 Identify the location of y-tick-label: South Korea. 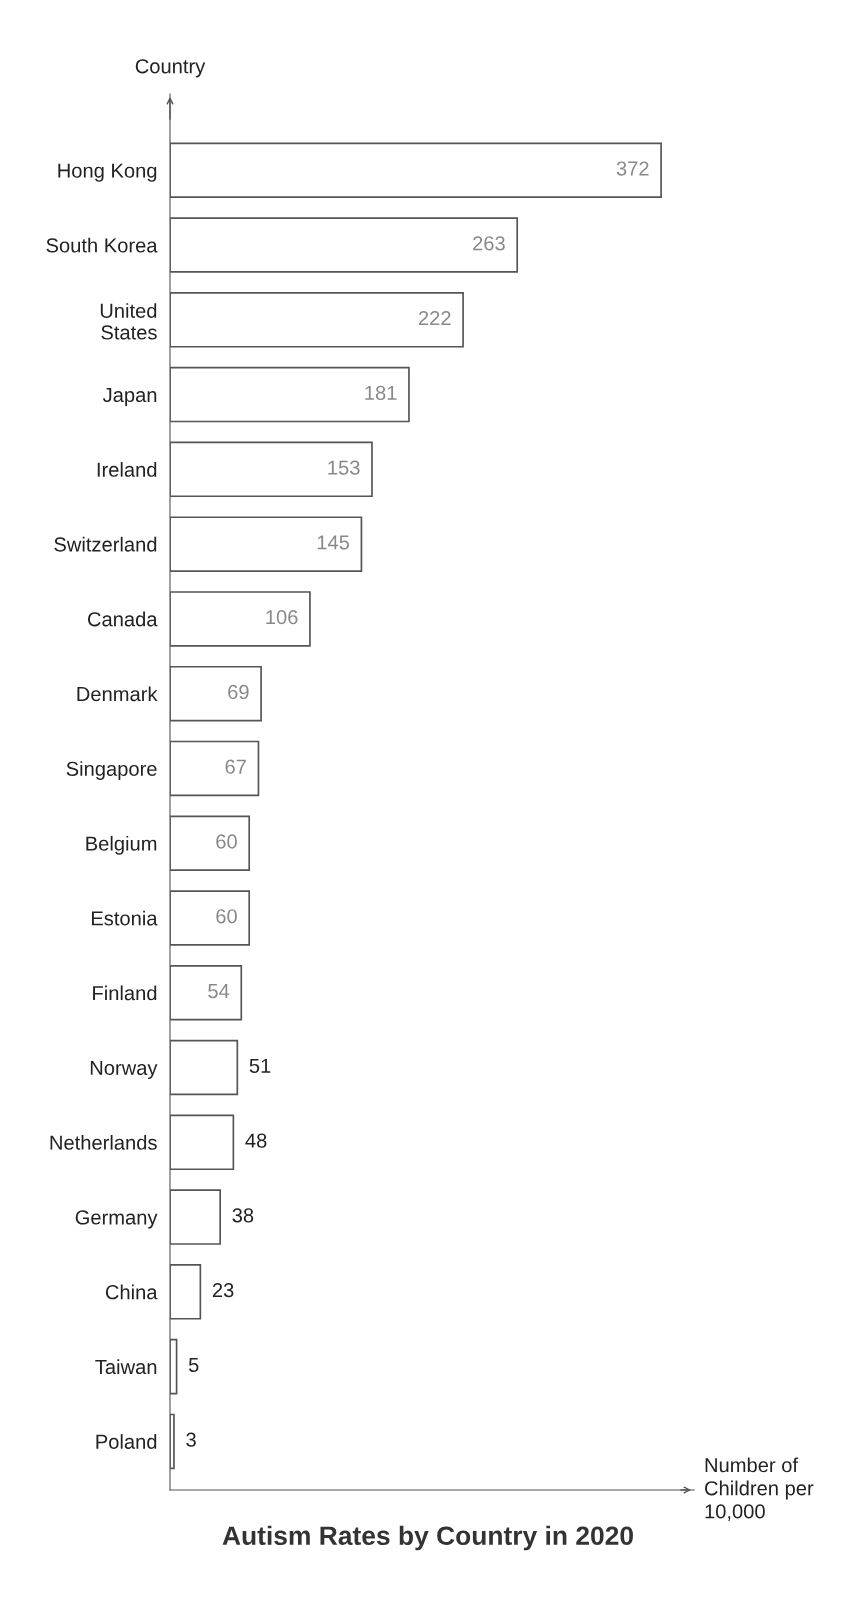
(102, 245).